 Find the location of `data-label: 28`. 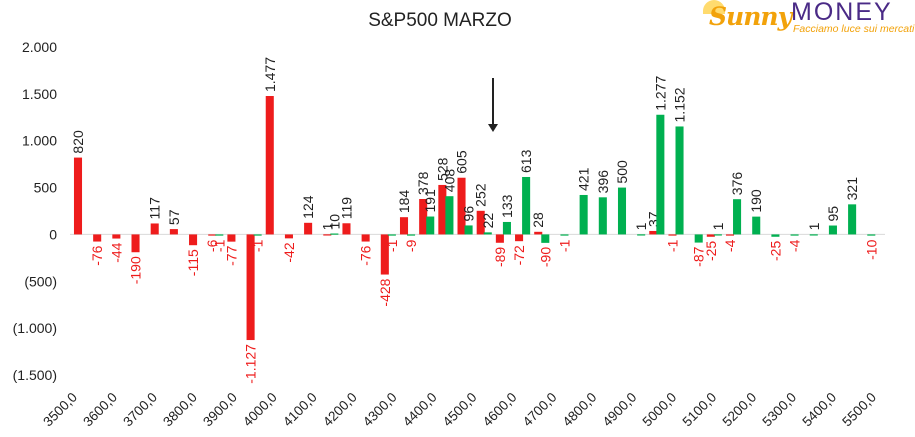

data-label: 28 is located at coordinates (538, 220).